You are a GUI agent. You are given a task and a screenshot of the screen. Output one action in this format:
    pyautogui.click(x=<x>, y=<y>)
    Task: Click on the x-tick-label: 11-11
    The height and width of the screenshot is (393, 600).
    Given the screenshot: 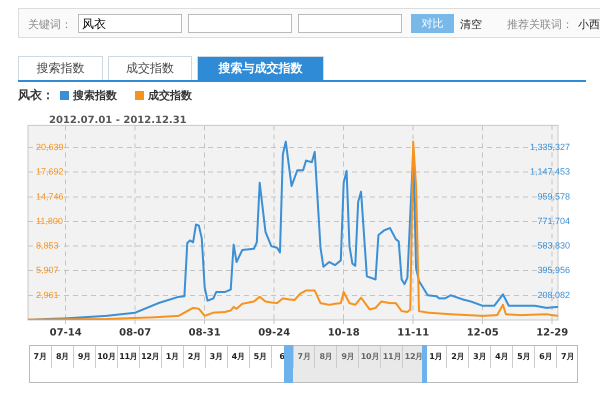 What is the action you would take?
    pyautogui.click(x=413, y=333)
    